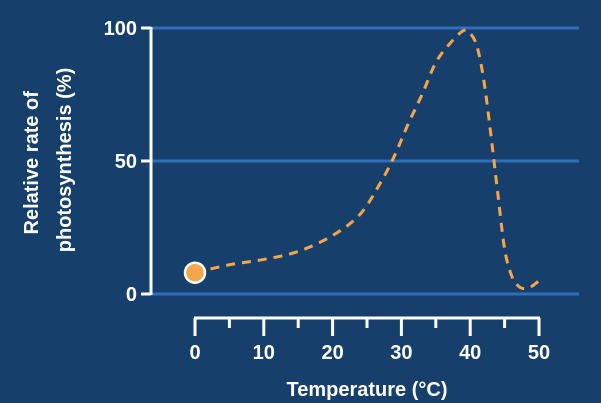 The image size is (601, 403). What do you see at coordinates (367, 390) in the screenshot?
I see `x-axis-title: Temperature (°C)` at bounding box center [367, 390].